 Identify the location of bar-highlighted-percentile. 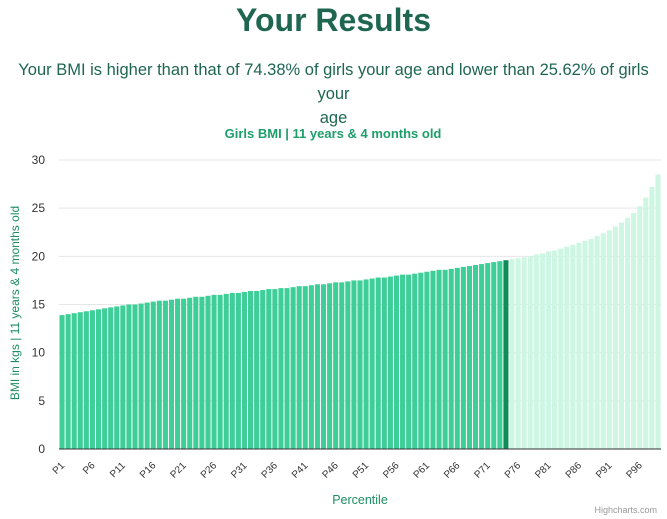
(506, 354).